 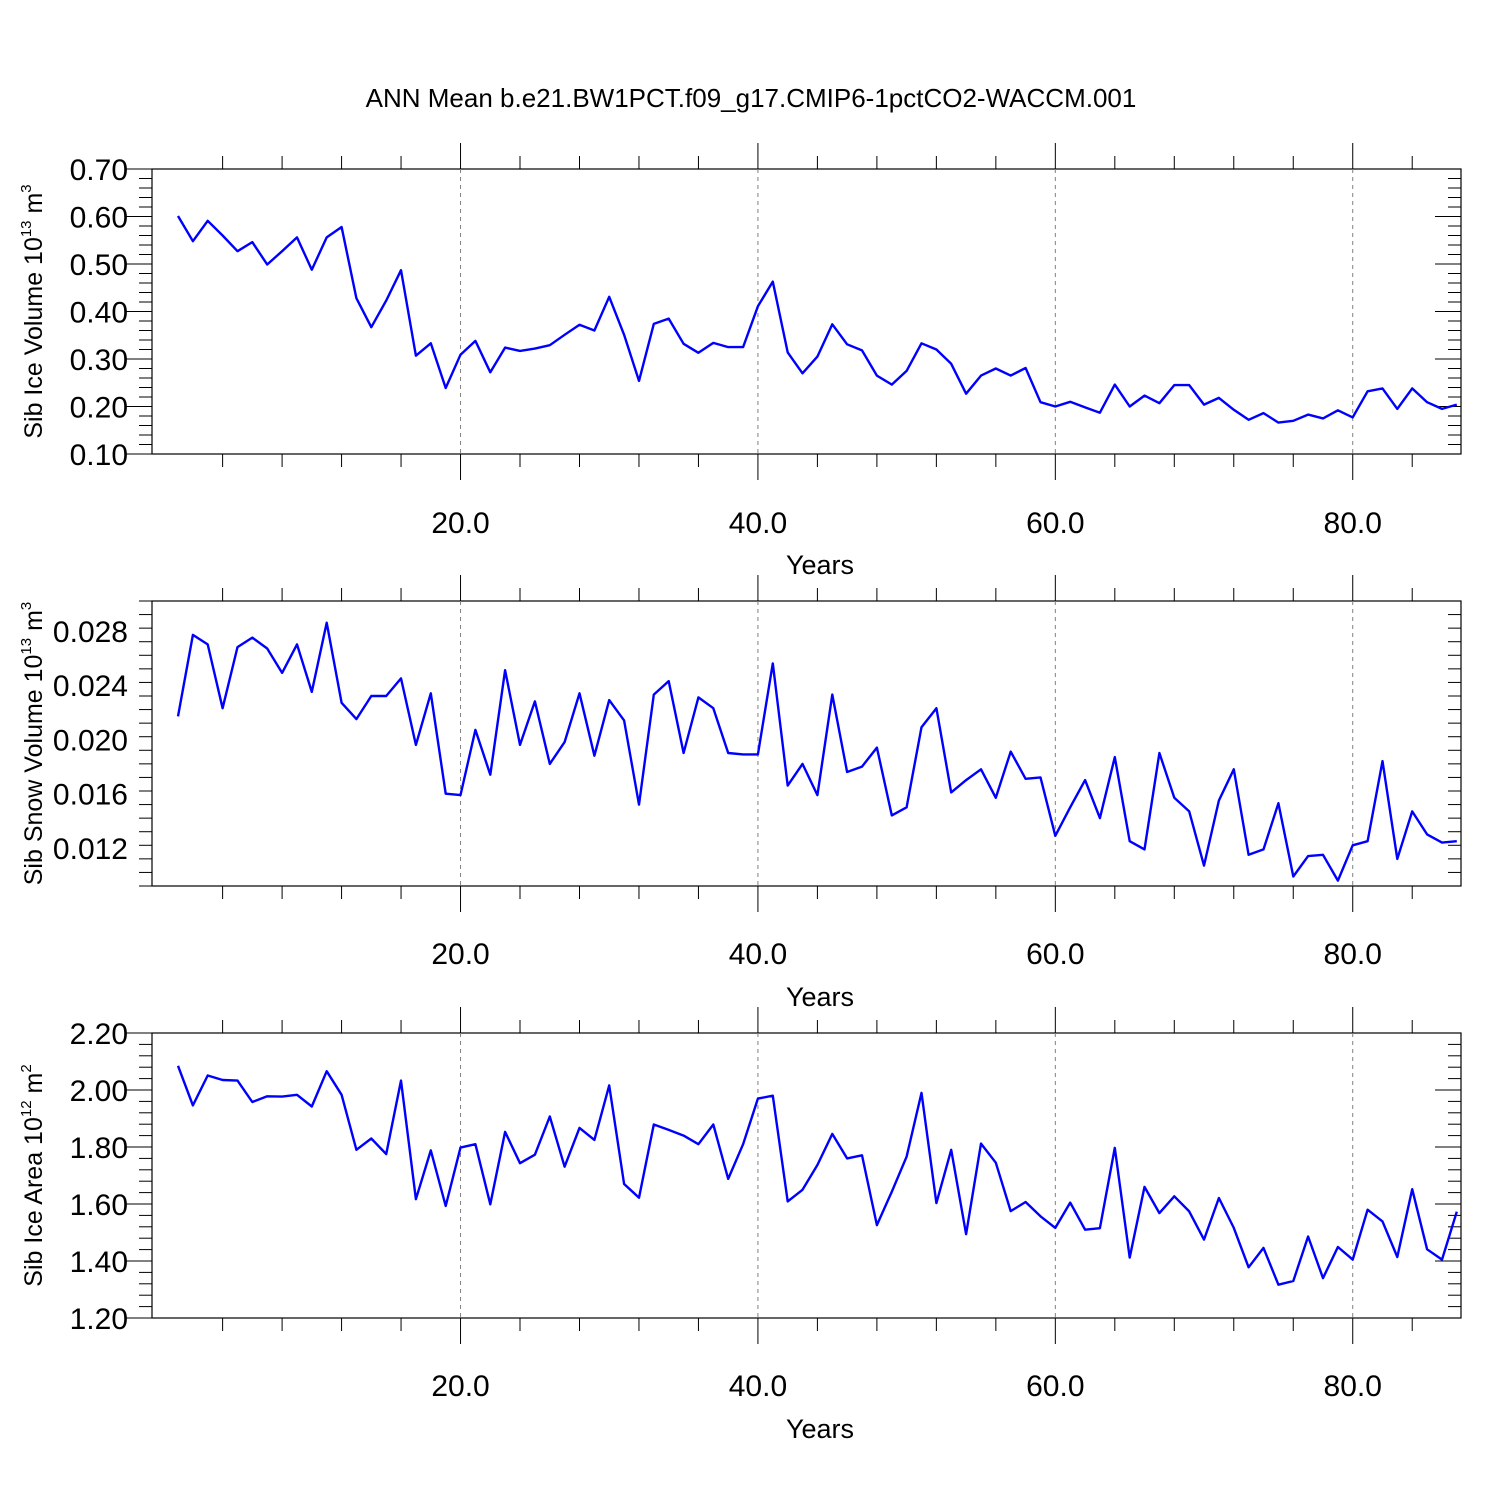 I want to click on y-tick-label: 0.016, so click(x=90, y=795).